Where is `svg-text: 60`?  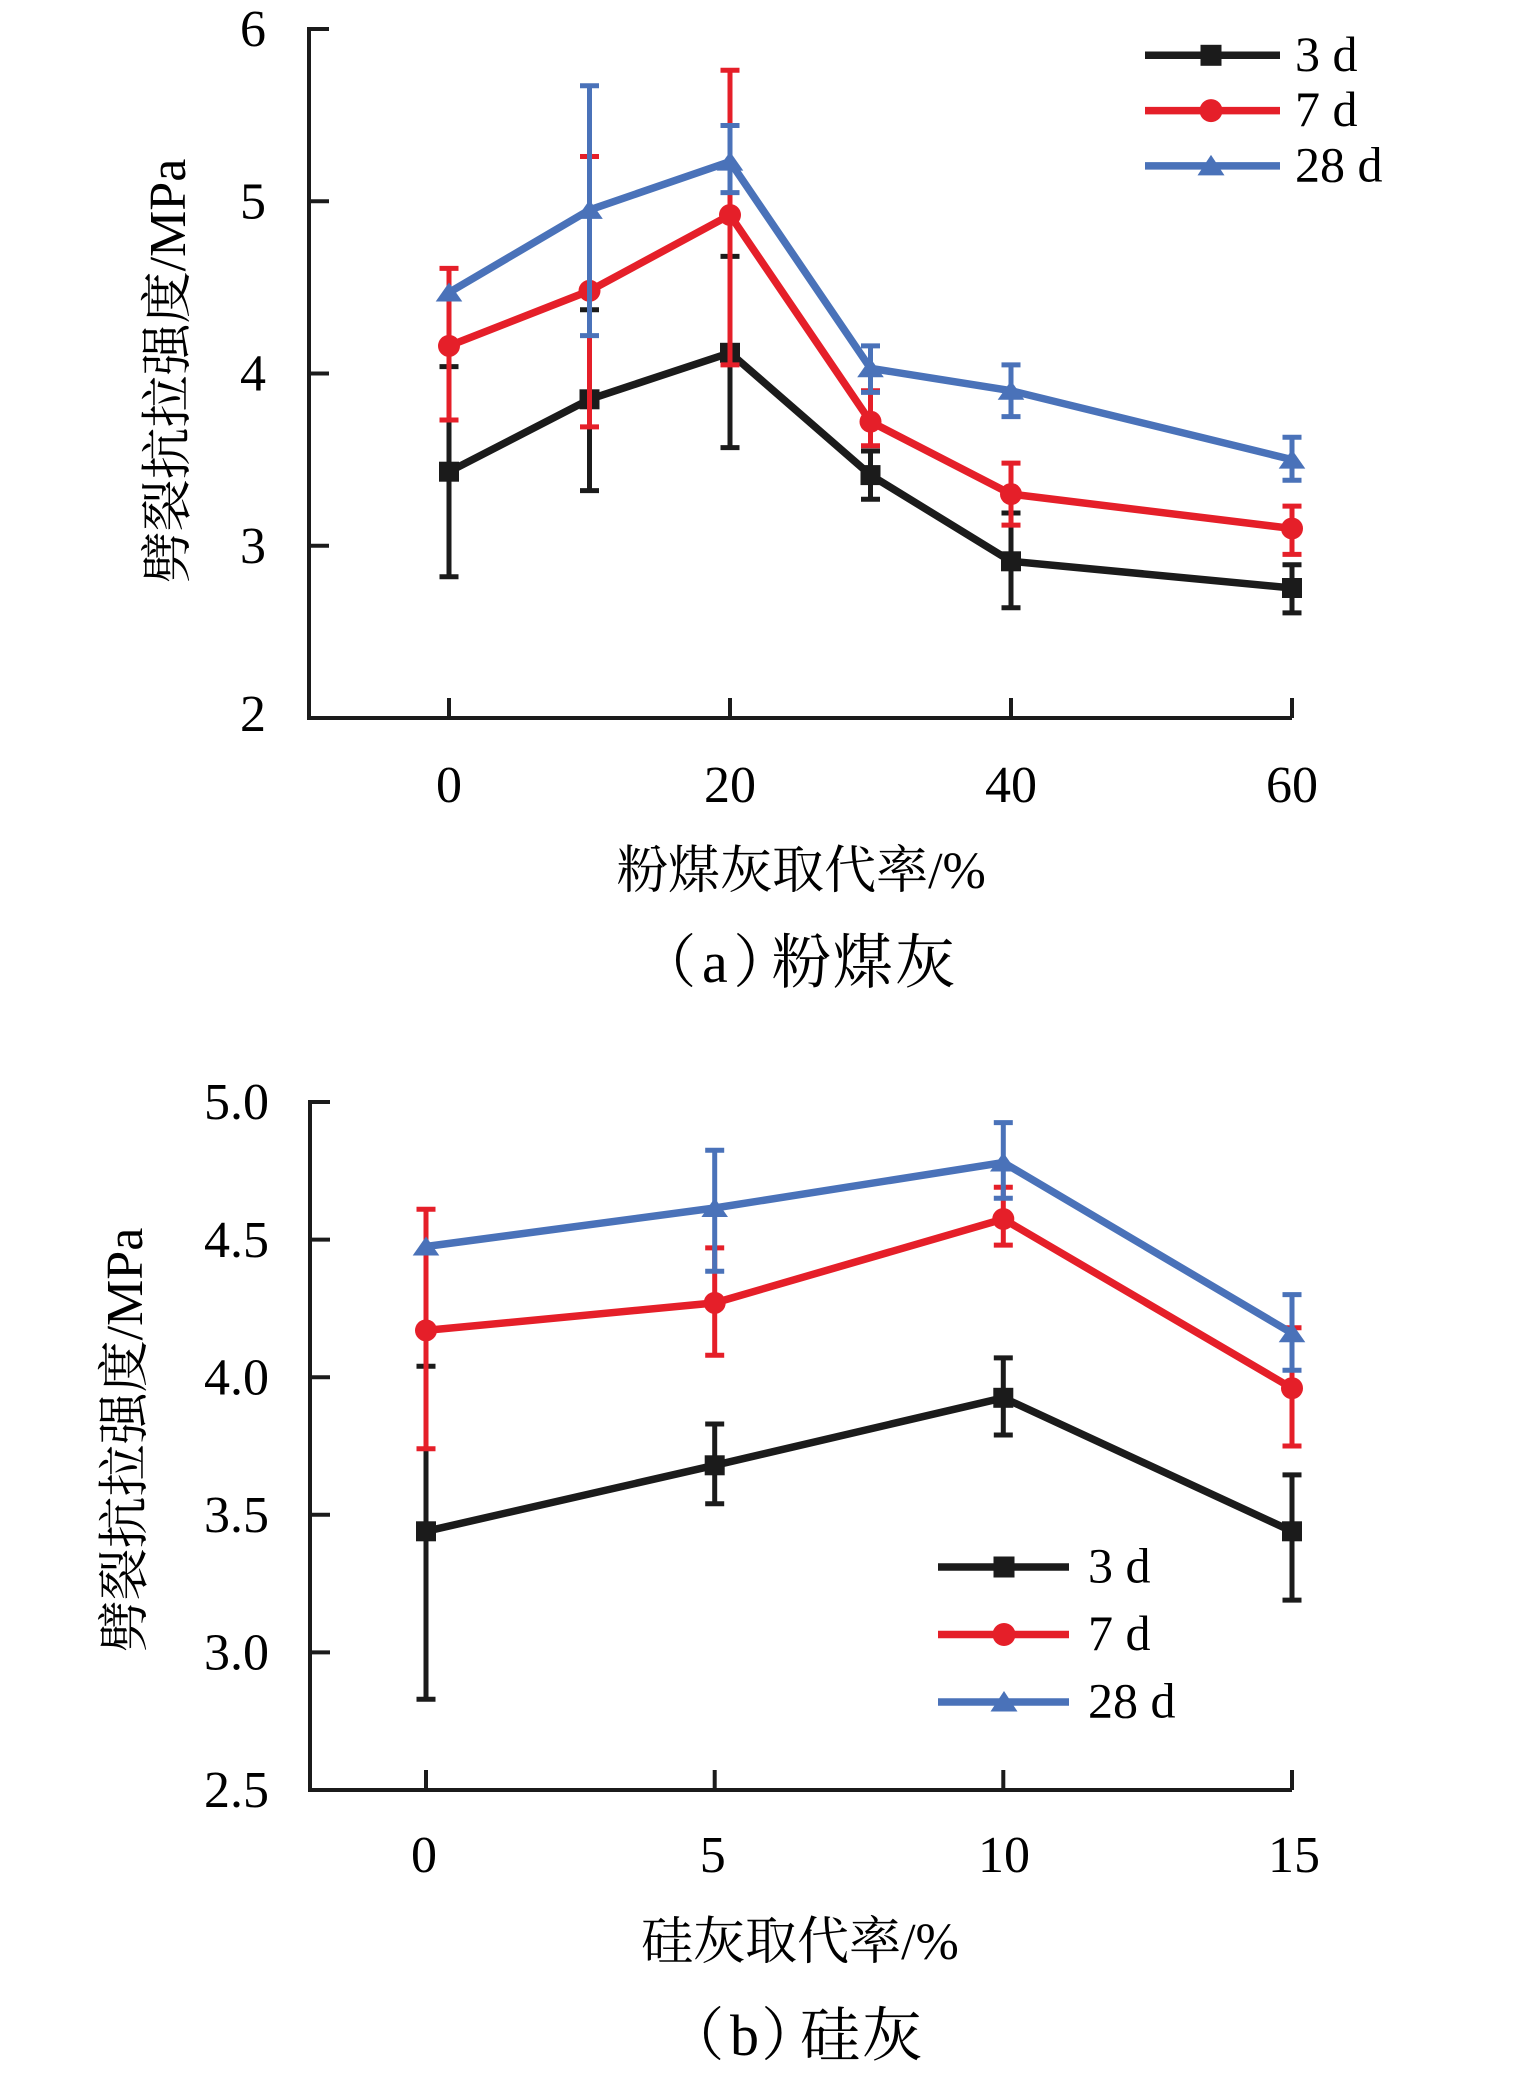 svg-text: 60 is located at coordinates (1292, 785).